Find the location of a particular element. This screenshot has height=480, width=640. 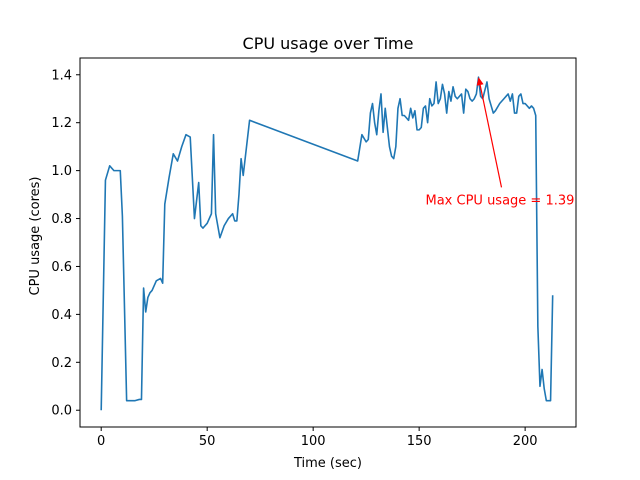

y-tick-label: 0.2 is located at coordinates (61, 363).